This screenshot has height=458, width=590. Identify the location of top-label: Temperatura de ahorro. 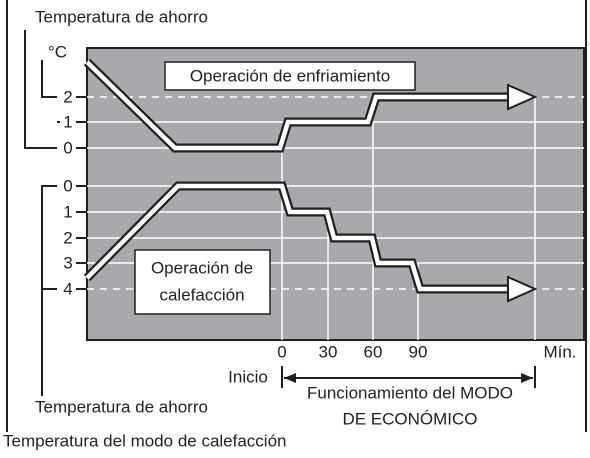
(121, 16).